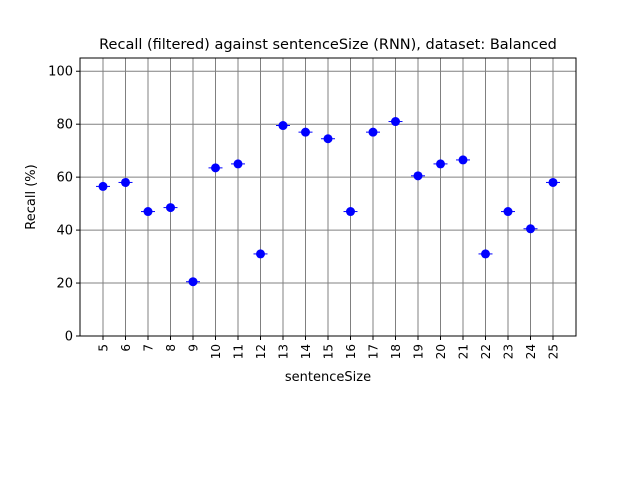 This screenshot has width=640, height=485. What do you see at coordinates (31, 196) in the screenshot?
I see `y-axis-label: Recall (%)` at bounding box center [31, 196].